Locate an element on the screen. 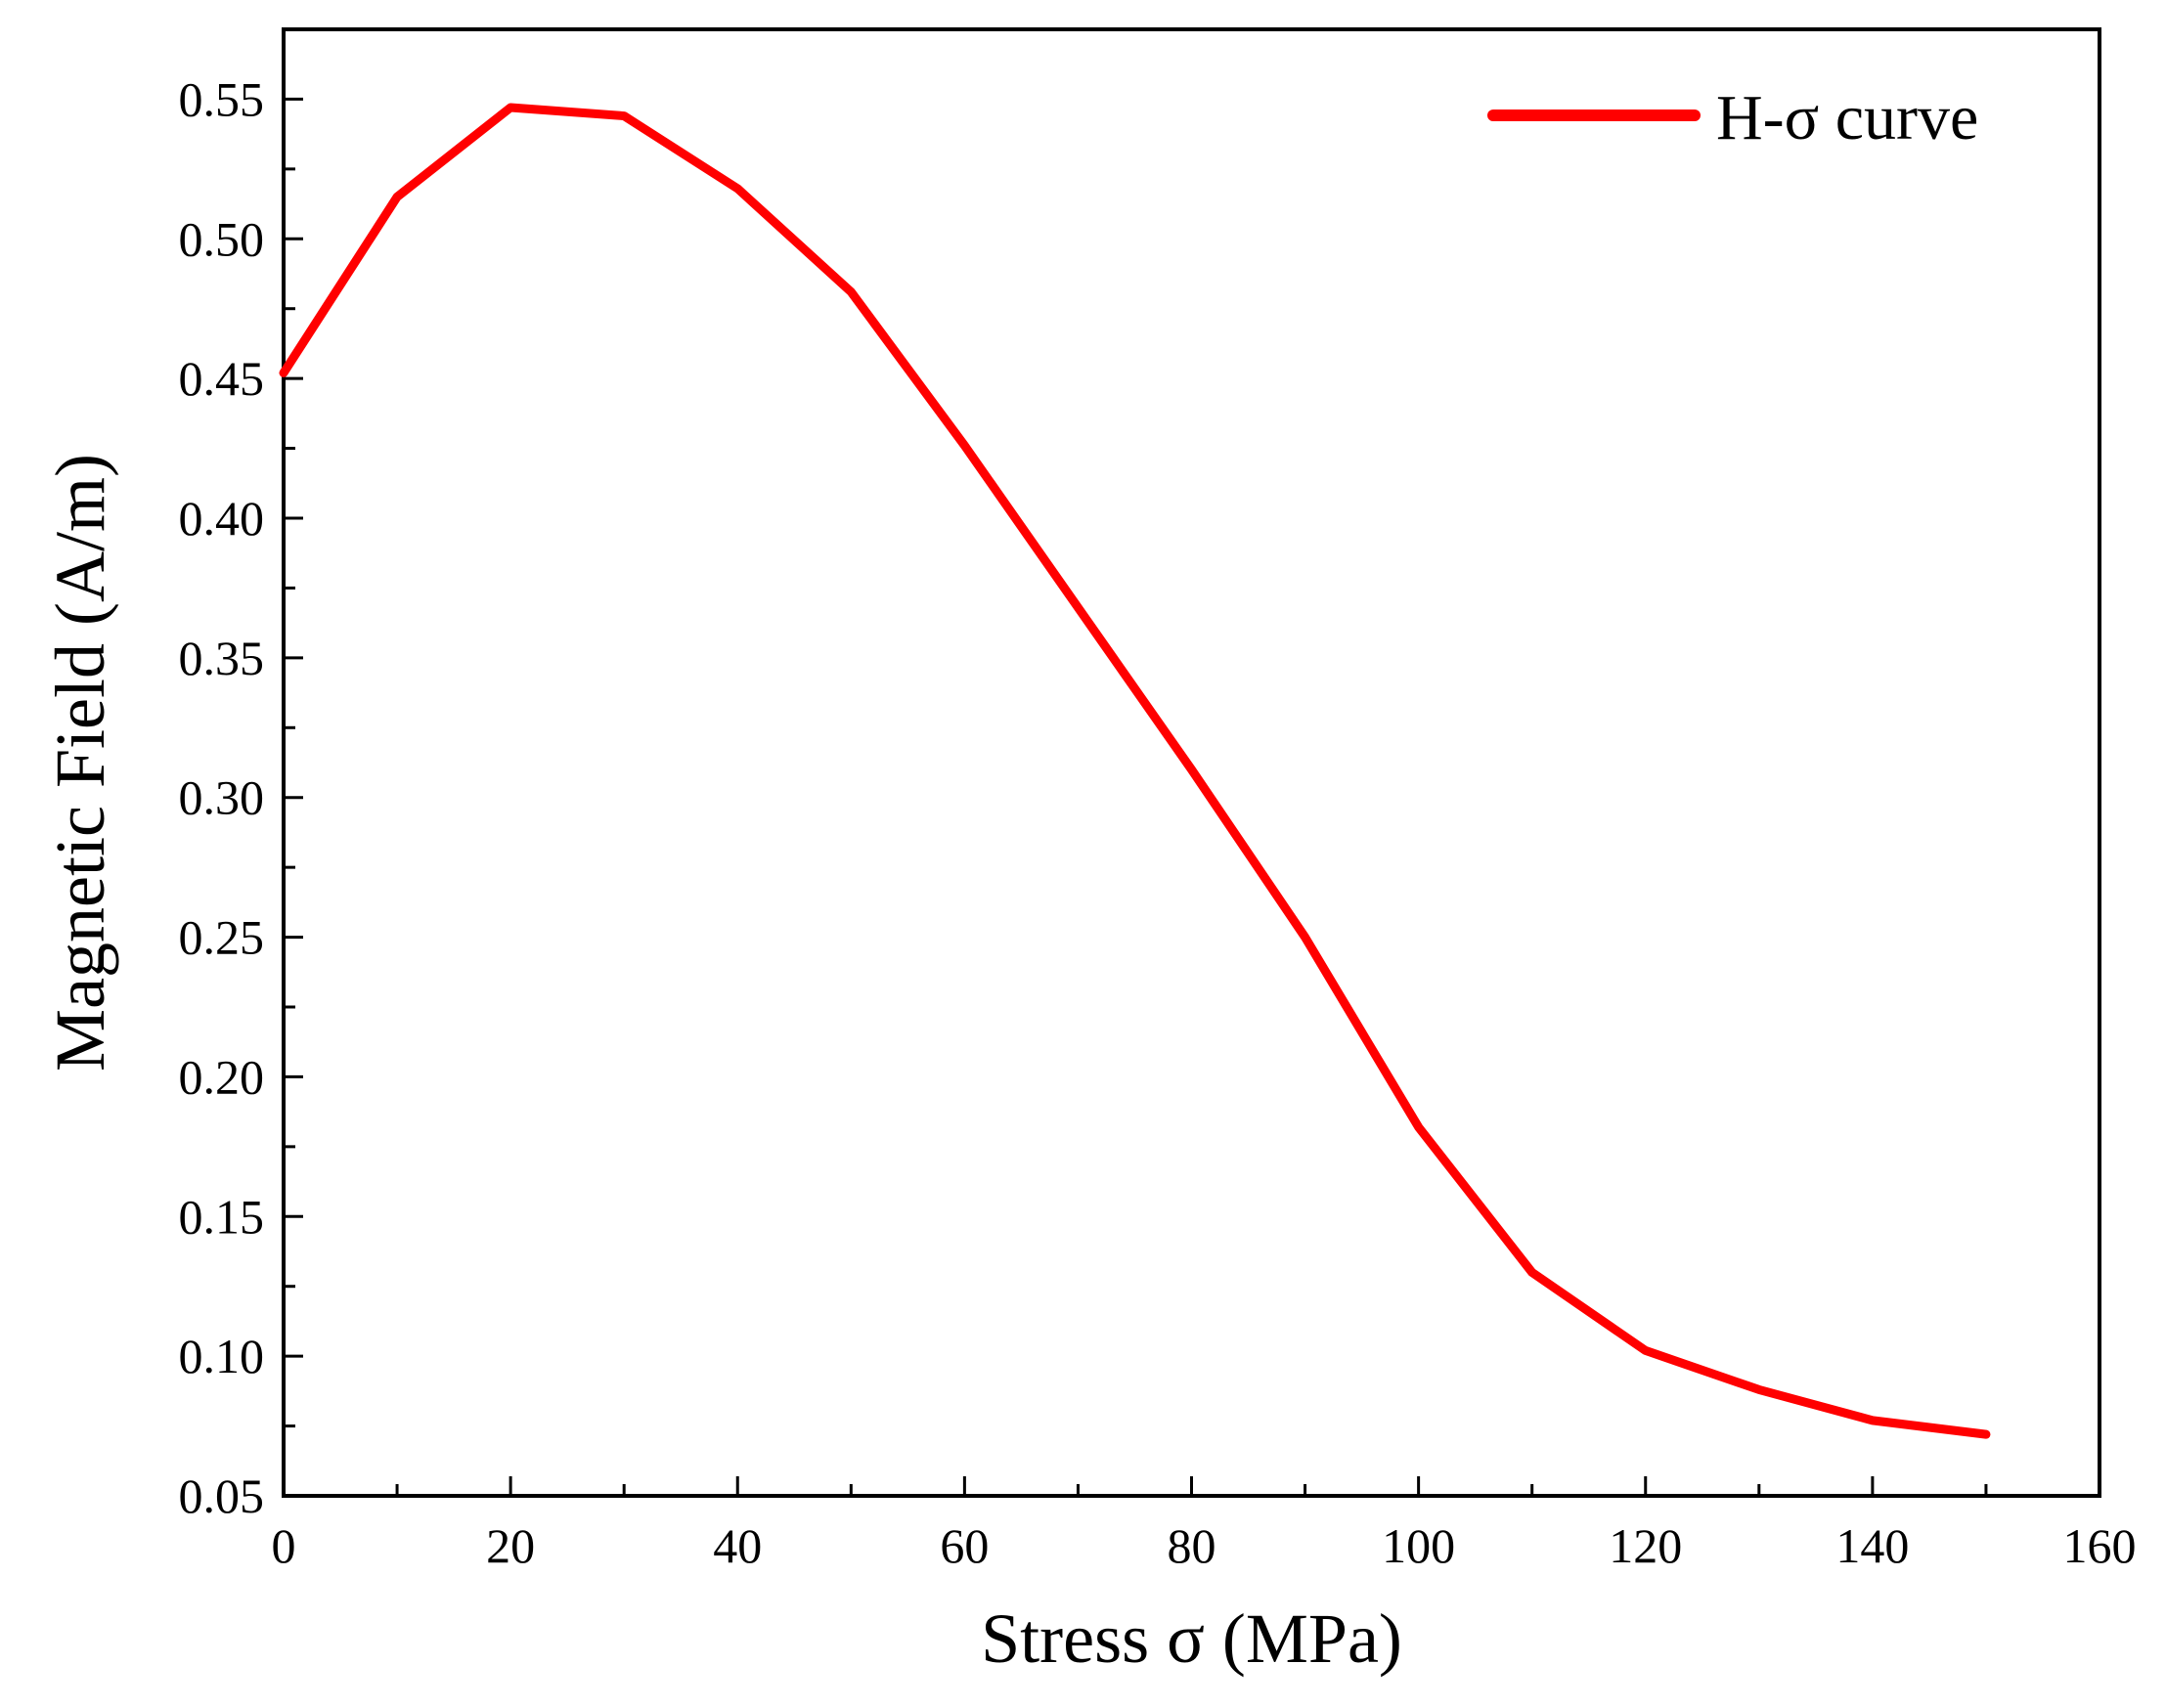 The width and height of the screenshot is (2166, 1708). y-tick-label: 0.35 is located at coordinates (222, 658).